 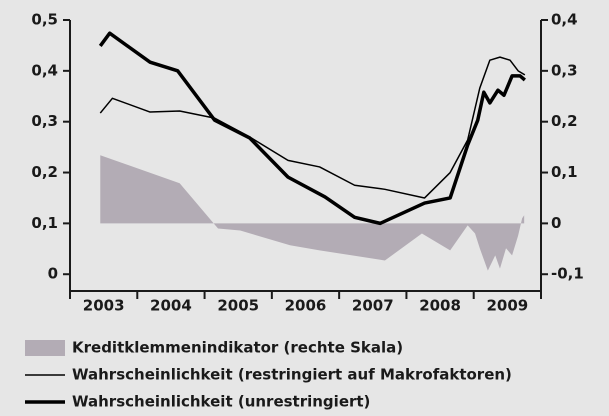 I want to click on legend-swatch, so click(x=45, y=348).